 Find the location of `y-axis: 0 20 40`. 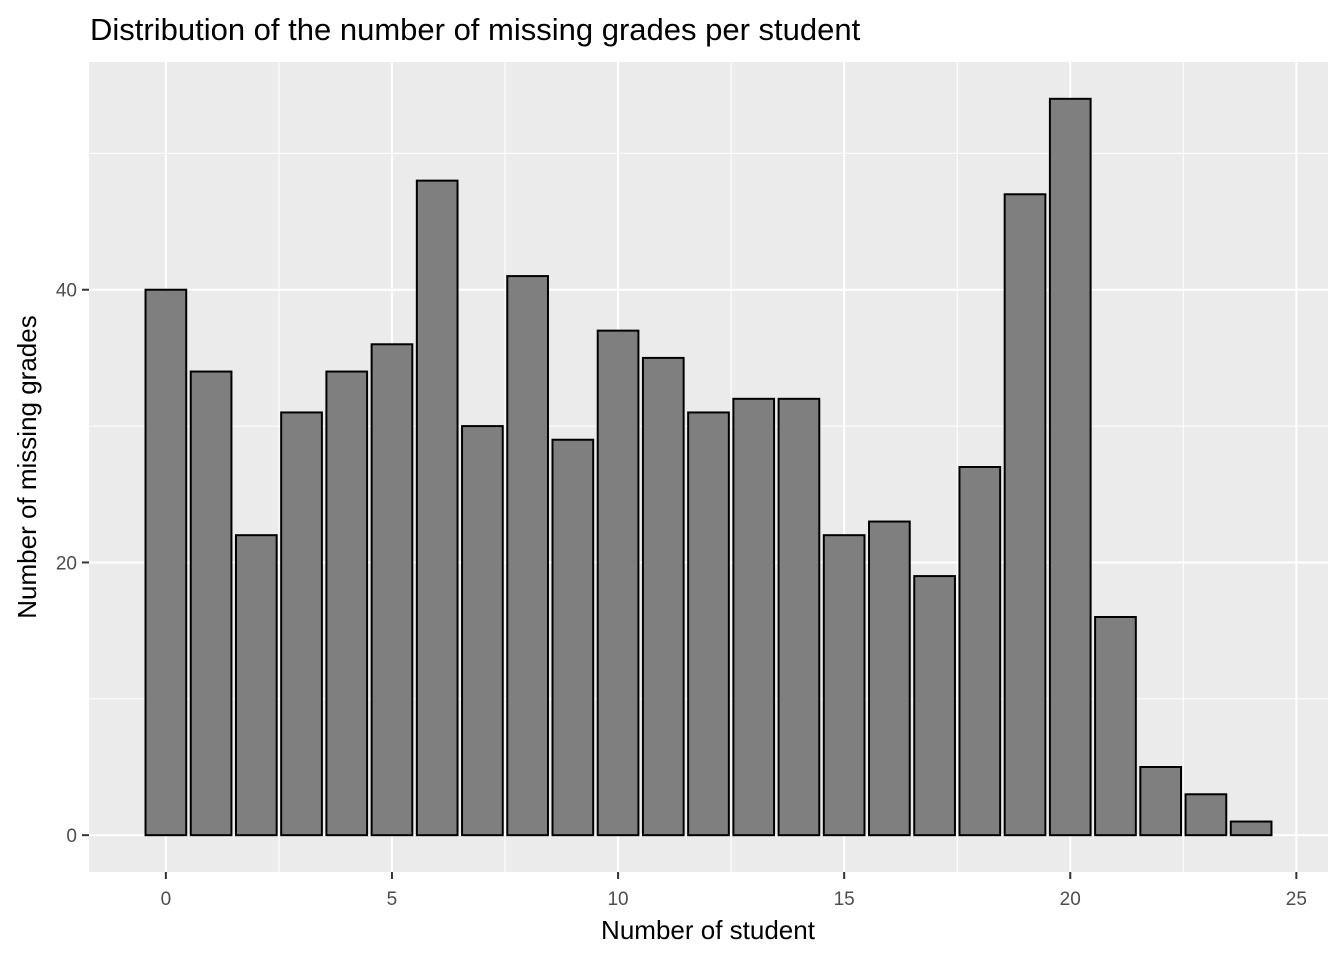

y-axis: 0 20 40 is located at coordinates (72, 564).